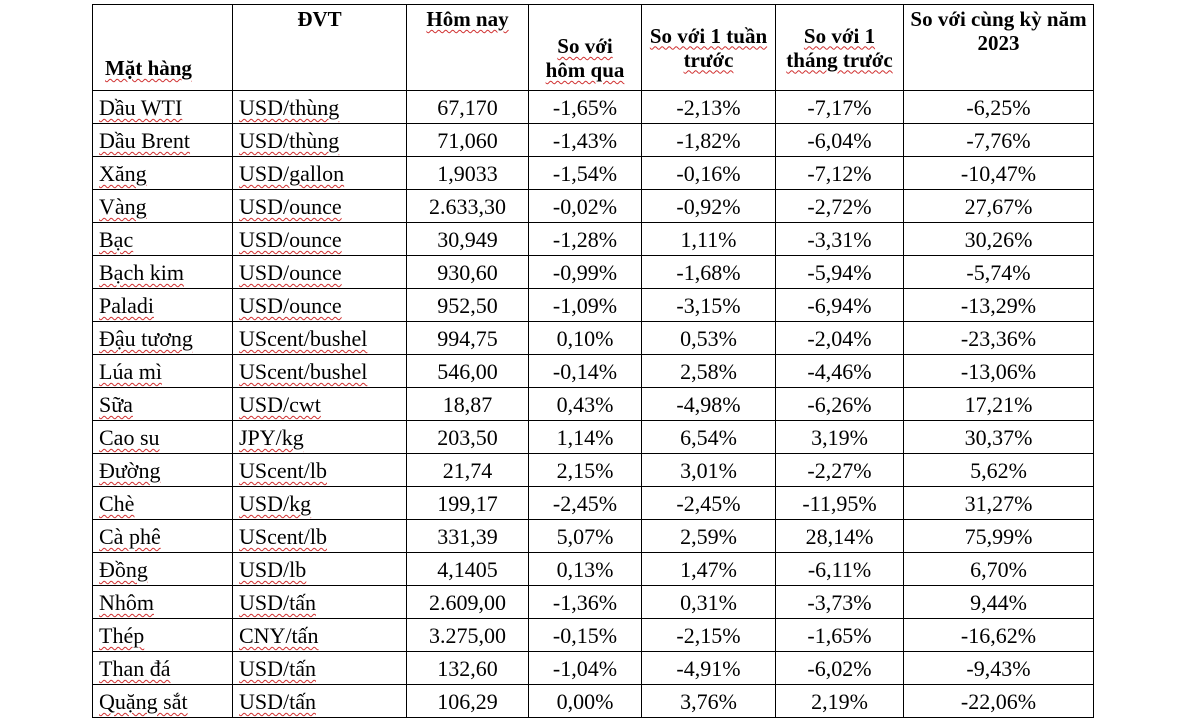 The image size is (1200, 724). What do you see at coordinates (839, 239) in the screenshot?
I see `cell-vs-month: -3,31%` at bounding box center [839, 239].